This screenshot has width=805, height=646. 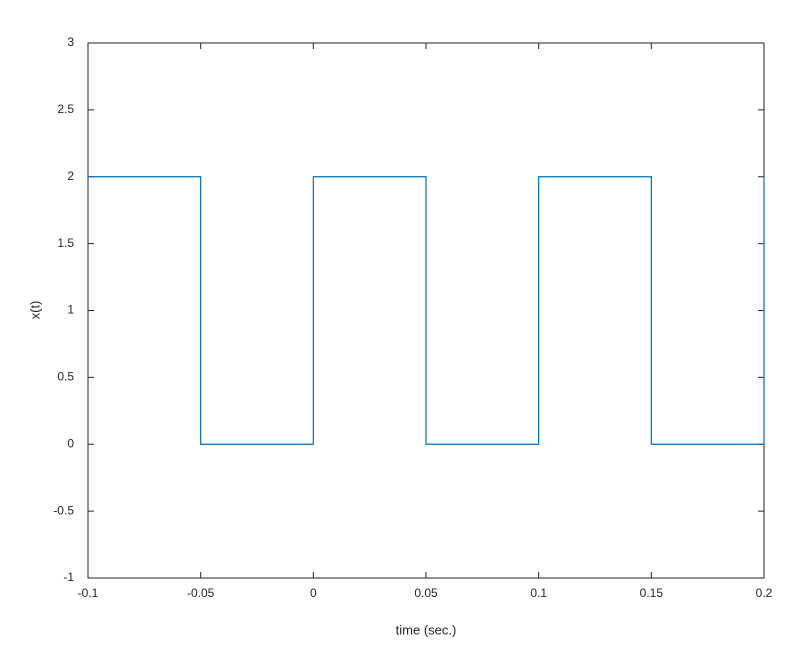 I want to click on y-tick-label: -1, so click(x=68, y=577).